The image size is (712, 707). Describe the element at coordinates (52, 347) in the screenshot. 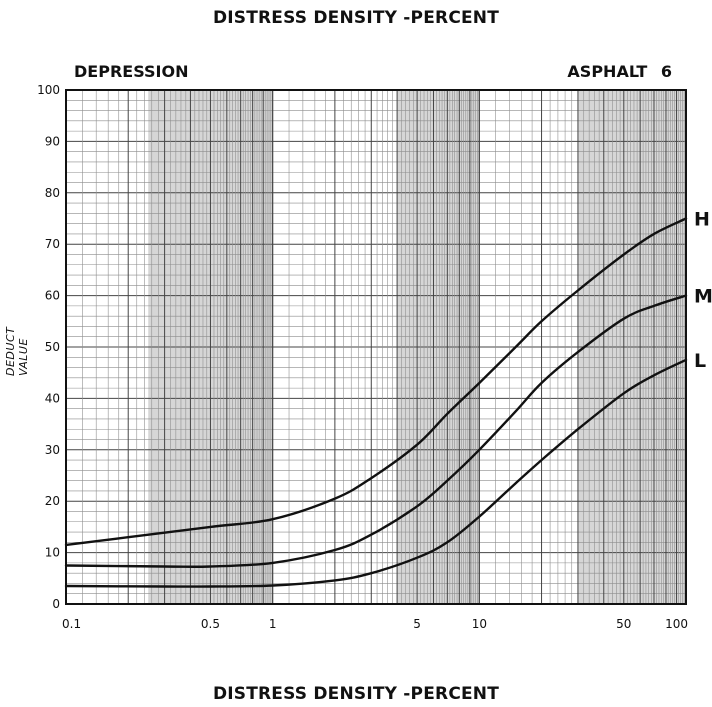

I see `y-tick-label: 50` at that location.